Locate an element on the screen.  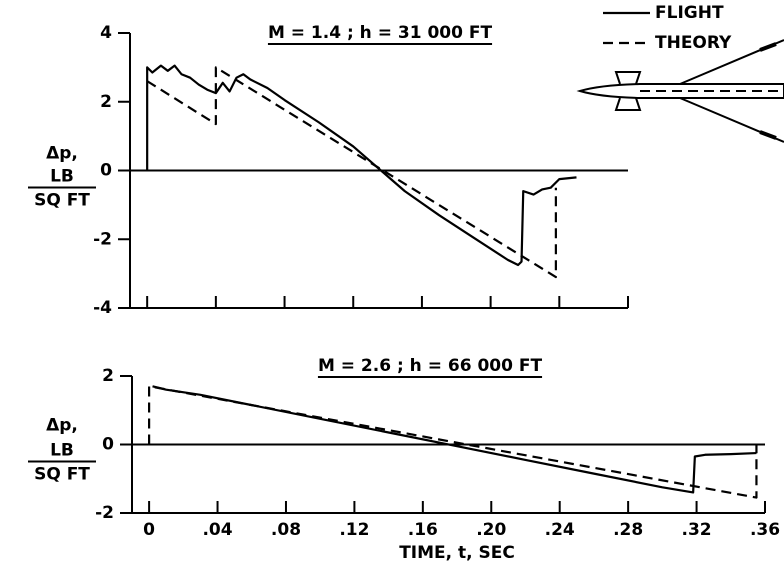
x-tick-label: .16 is located at coordinates (423, 530).